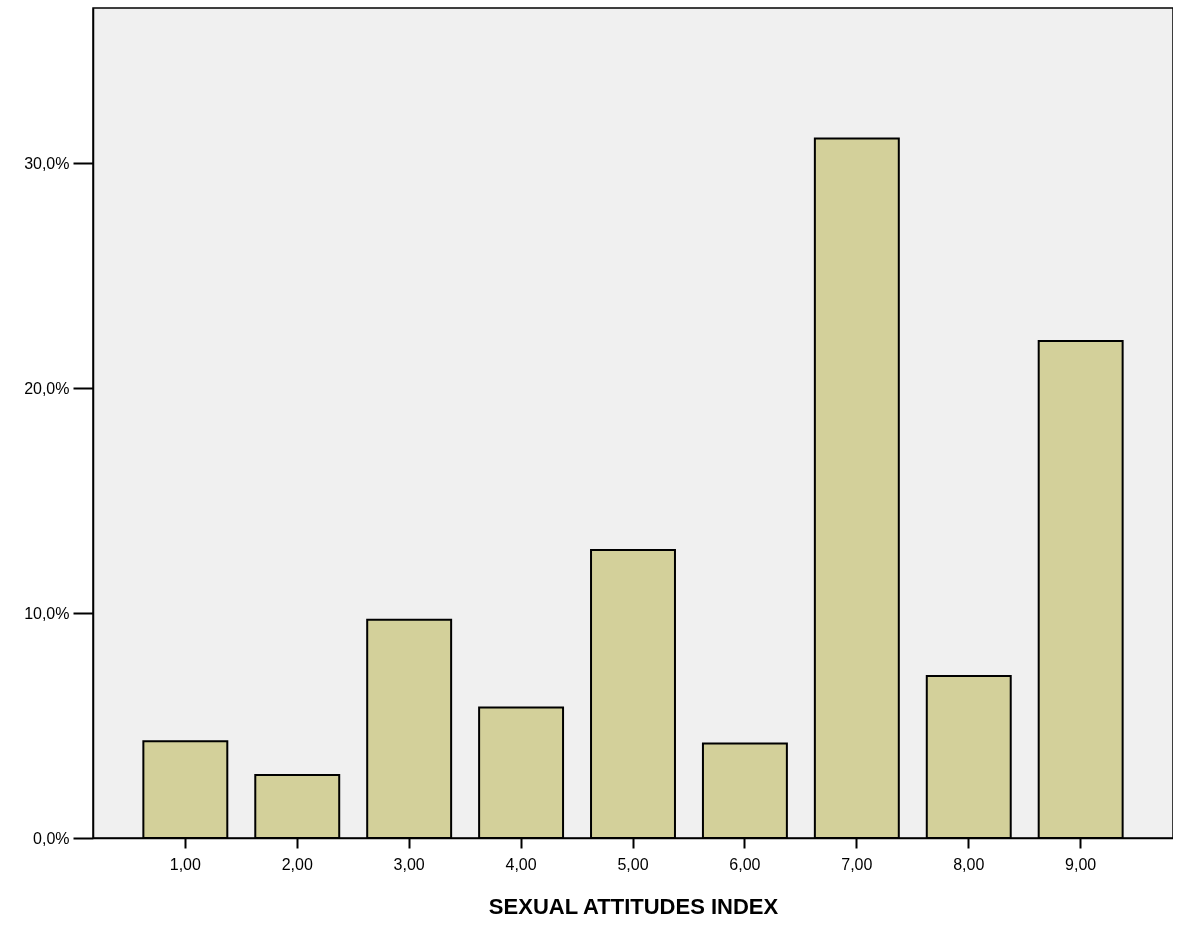 This screenshot has height=936, width=1179. I want to click on x-tick-label: 1,00, so click(185, 864).